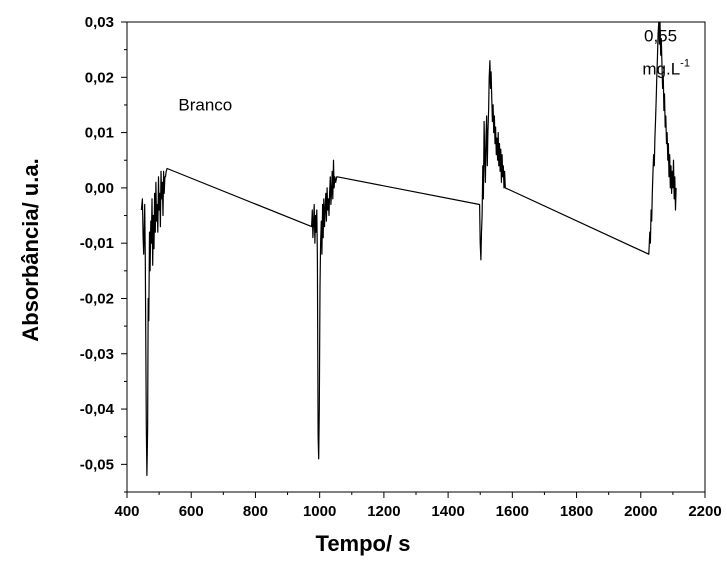  Describe the element at coordinates (97, 298) in the screenshot. I see `y-tick-label: -0,02` at that location.